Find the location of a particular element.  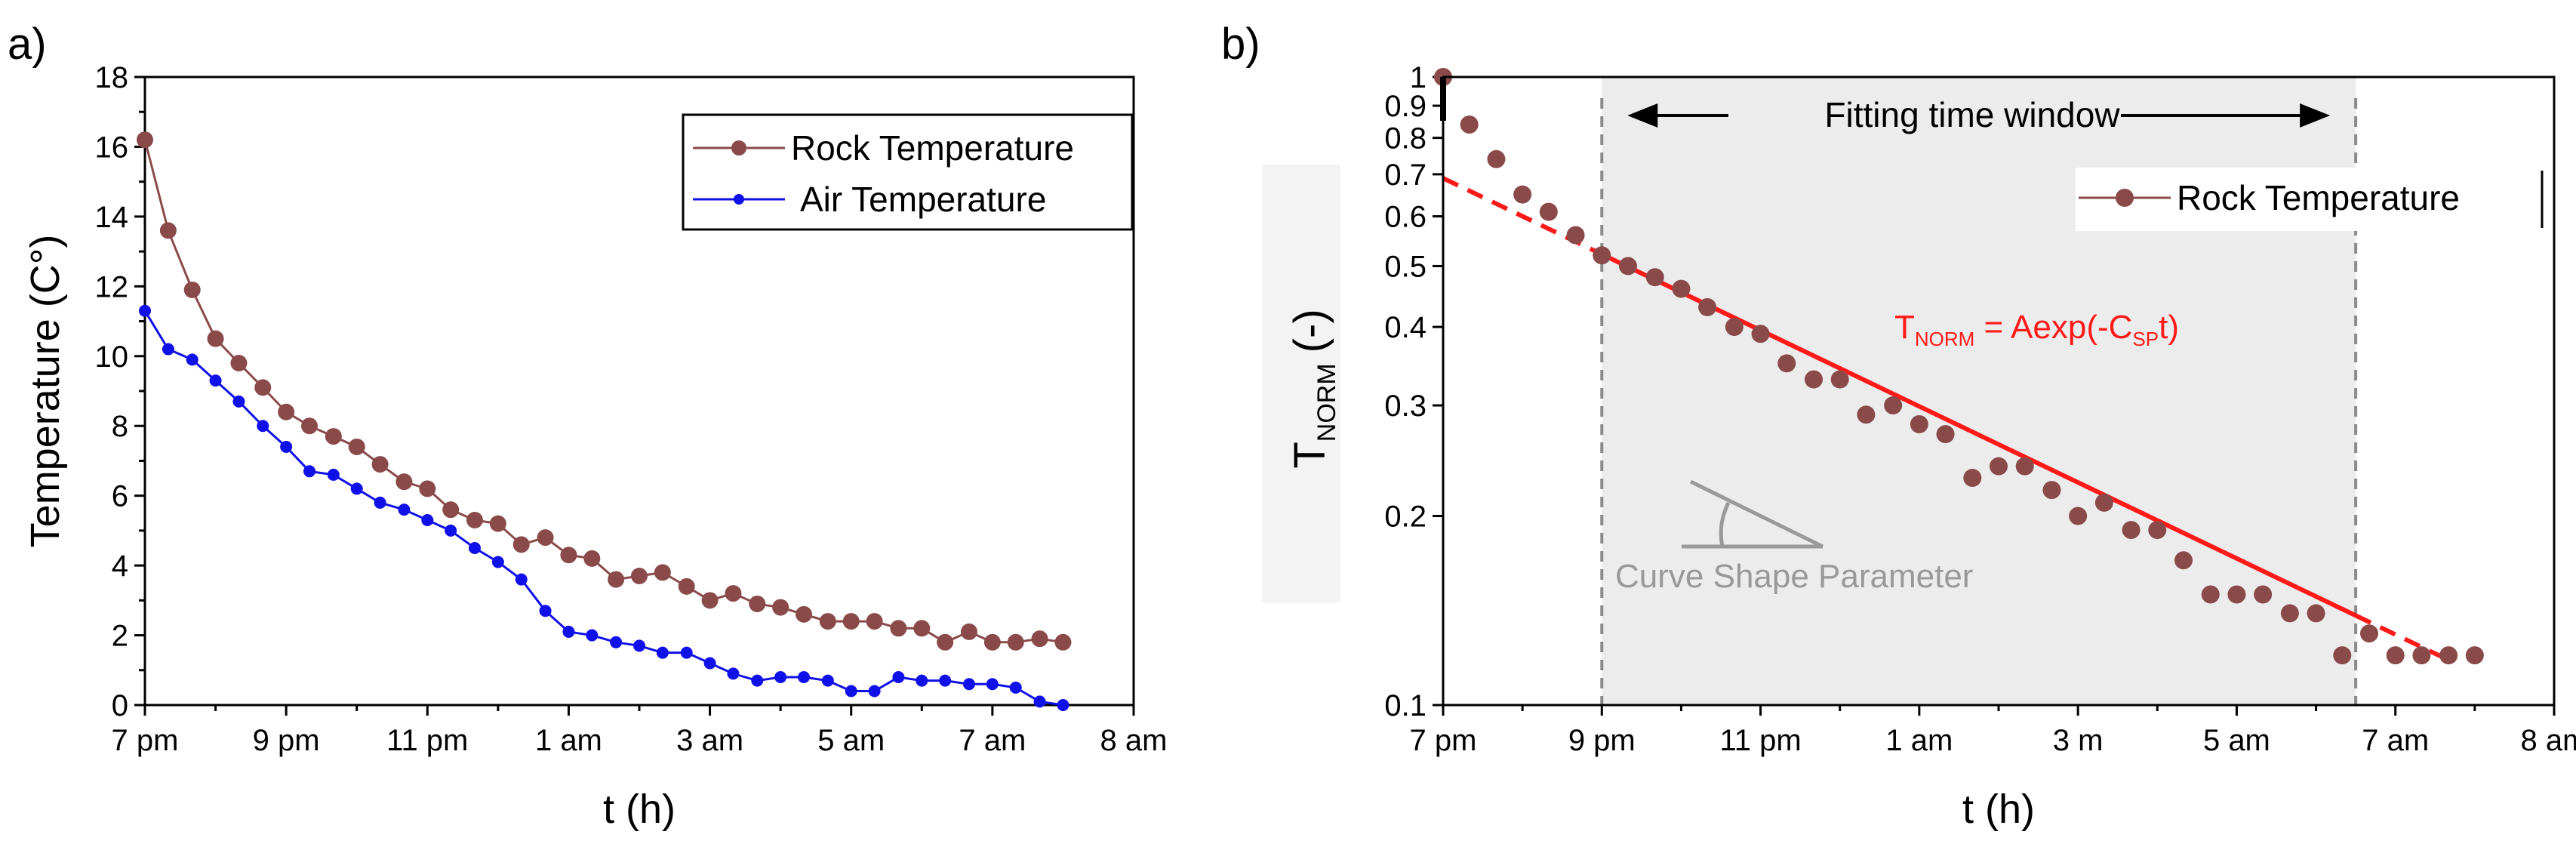

ylabel-sub: NORM is located at coordinates (1327, 403).